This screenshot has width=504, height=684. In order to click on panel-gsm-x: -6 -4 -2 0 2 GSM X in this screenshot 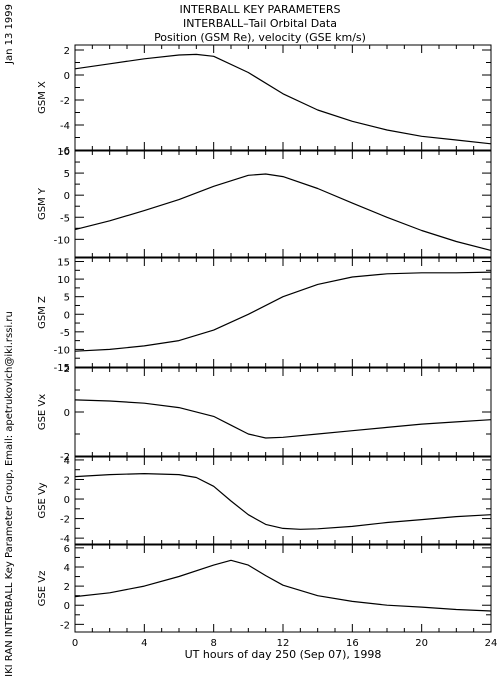, I will do `click(264, 100)`.